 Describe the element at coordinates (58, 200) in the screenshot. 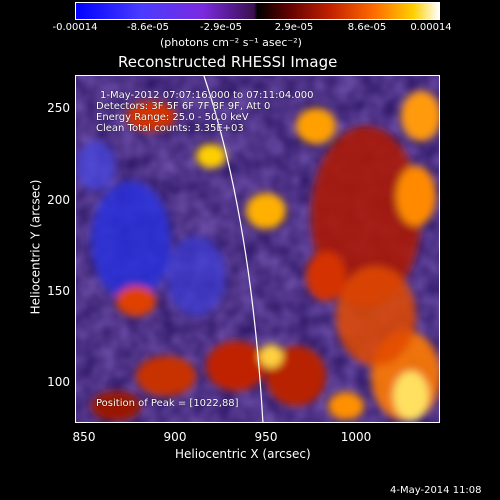

I see `y-tick: 200` at that location.